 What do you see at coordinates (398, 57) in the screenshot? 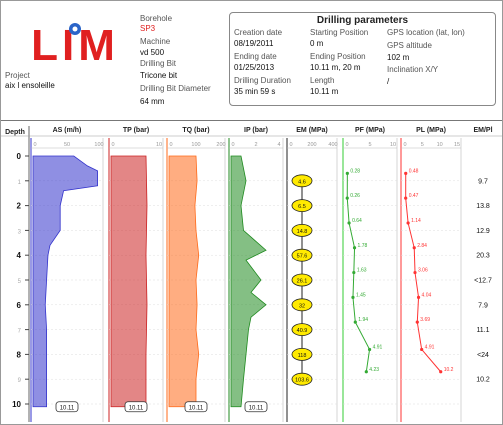
I see `gps-altitude-value: 102 m` at bounding box center [398, 57].